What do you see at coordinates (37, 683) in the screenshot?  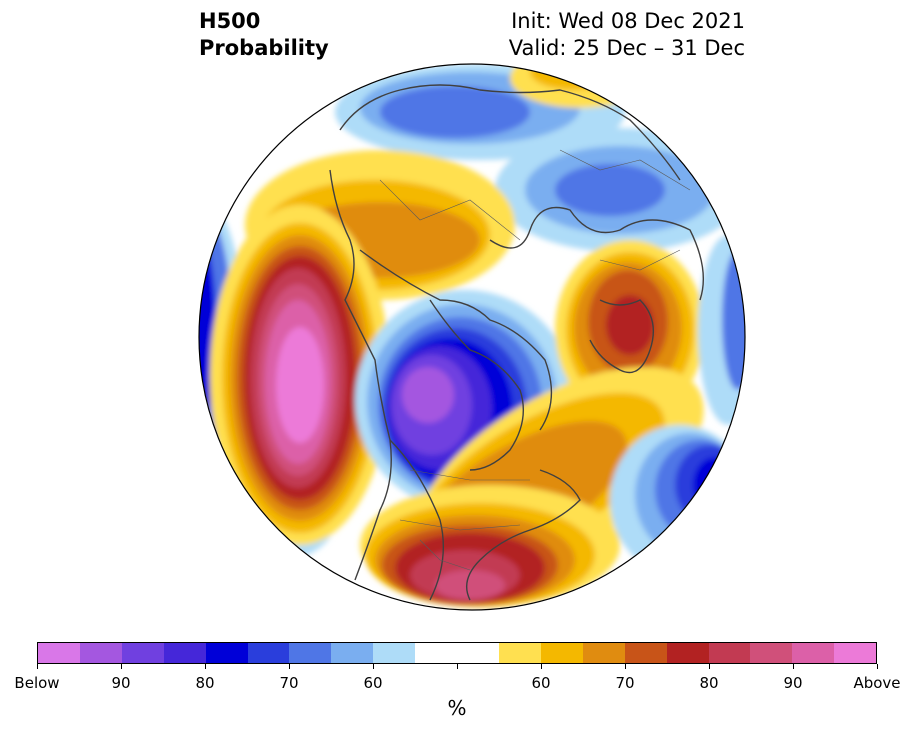 I see `colorbar-tick-label: Below` at bounding box center [37, 683].